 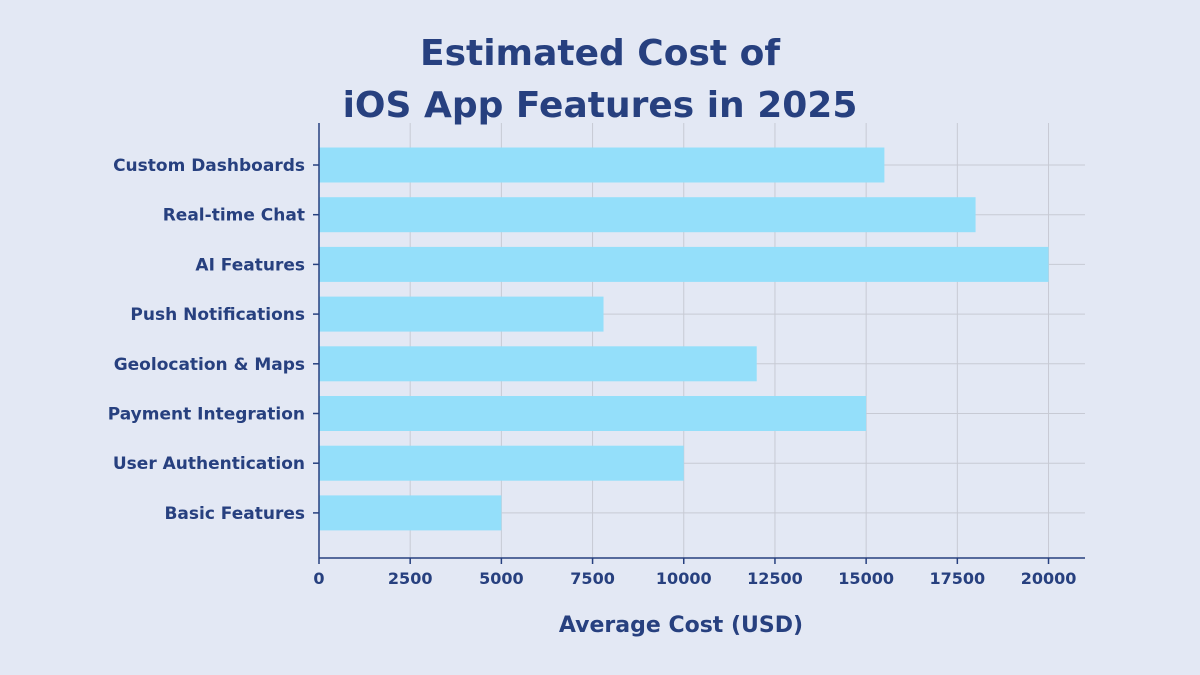 I want to click on x-tick-label: 20000, so click(x=1049, y=578).